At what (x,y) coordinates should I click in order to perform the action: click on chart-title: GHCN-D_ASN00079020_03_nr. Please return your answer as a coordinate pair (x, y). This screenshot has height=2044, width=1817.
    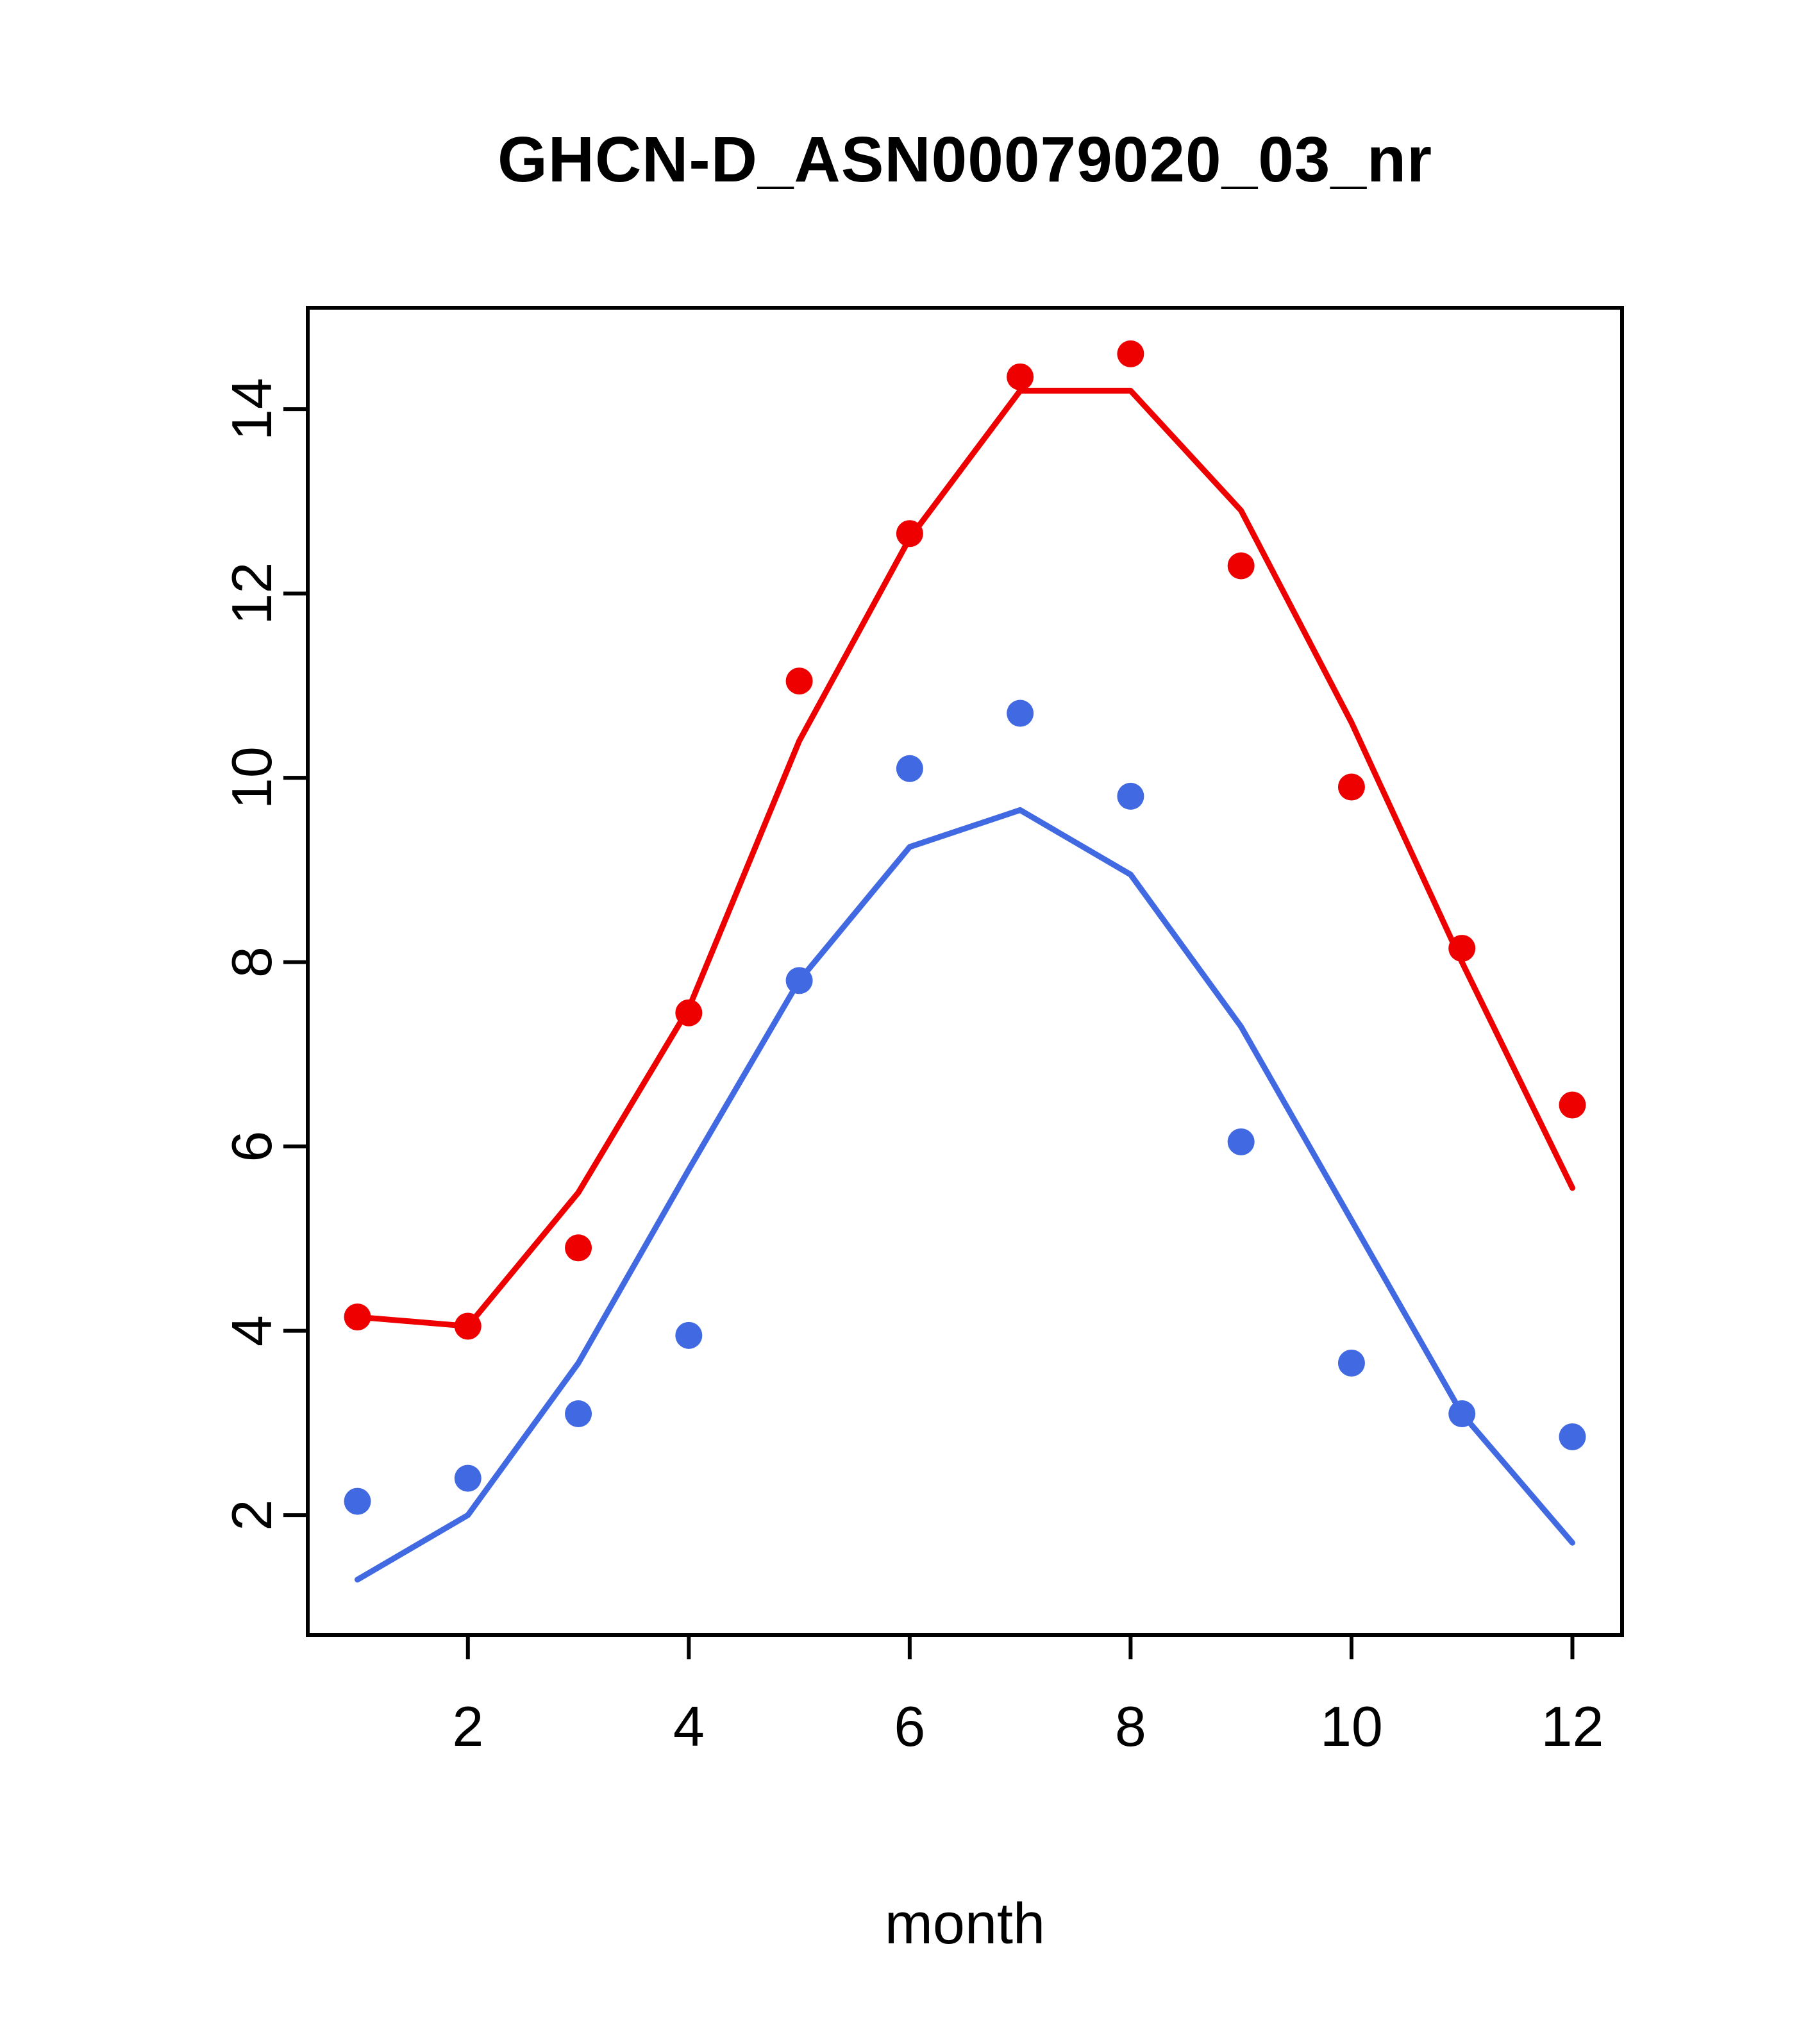
    Looking at the image, I should click on (965, 160).